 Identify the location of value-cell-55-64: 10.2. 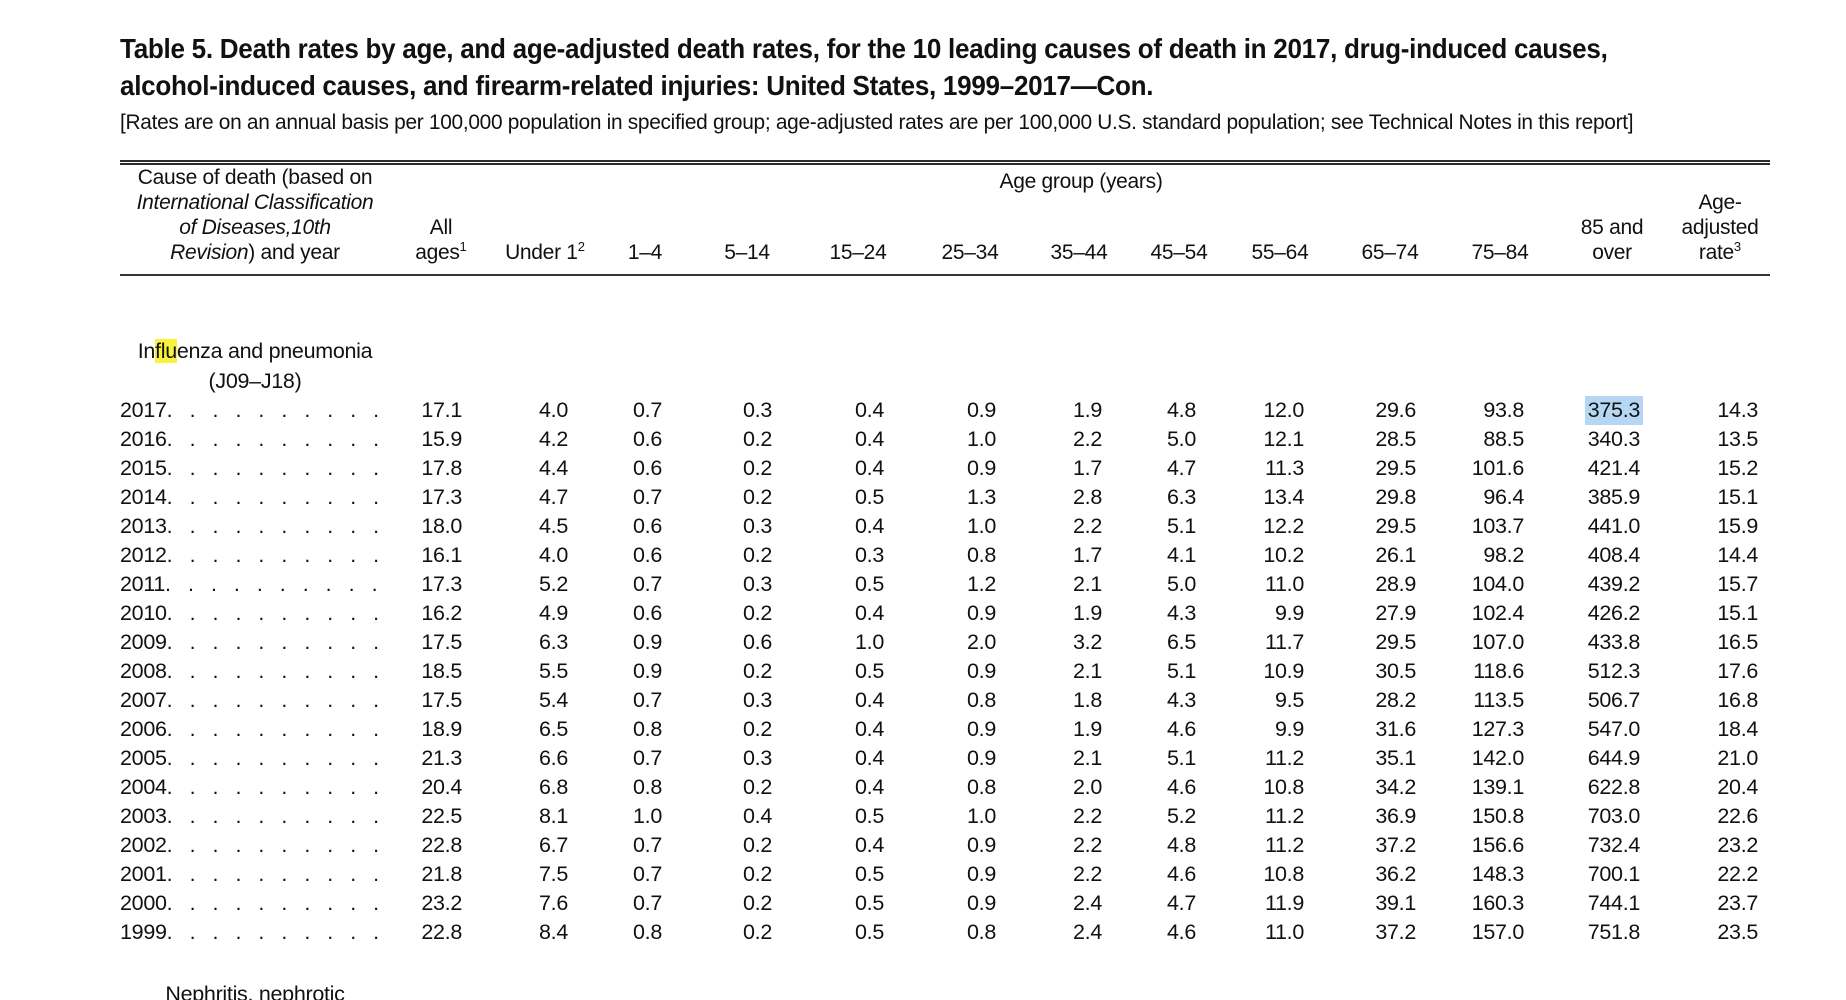
(1283, 555).